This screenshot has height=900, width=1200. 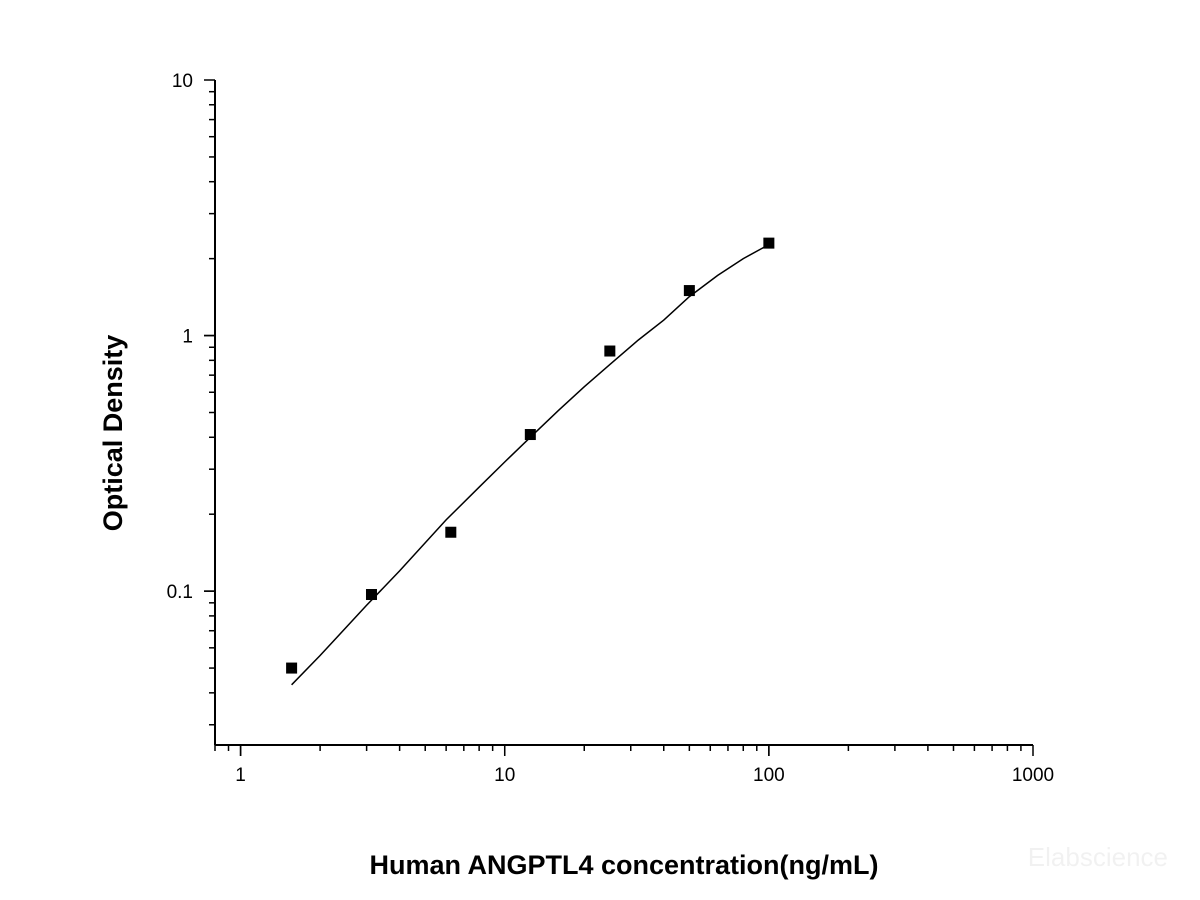 What do you see at coordinates (182, 81) in the screenshot?
I see `y-tick-label: 10` at bounding box center [182, 81].